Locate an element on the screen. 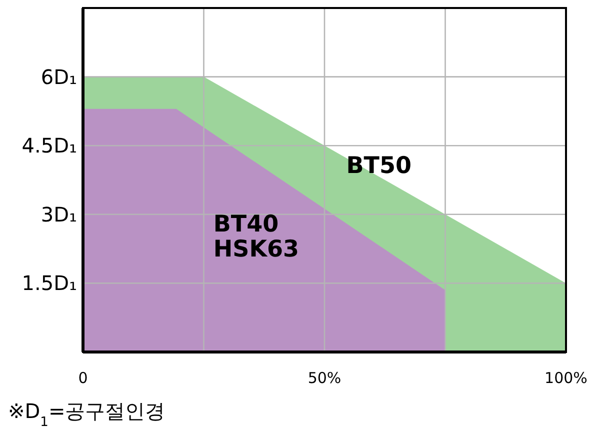 Image resolution: width=593 pixels, height=428 pixels. series-label: BT50 is located at coordinates (379, 166).